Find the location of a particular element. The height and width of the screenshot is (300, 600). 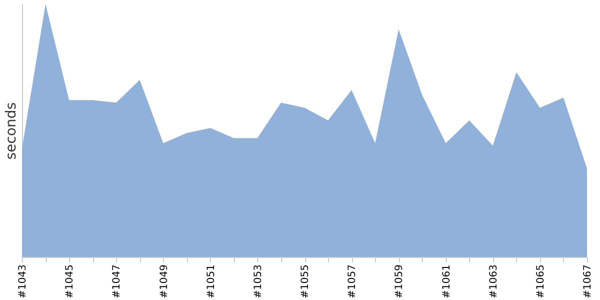

x-tick-label: #1049 is located at coordinates (164, 281).